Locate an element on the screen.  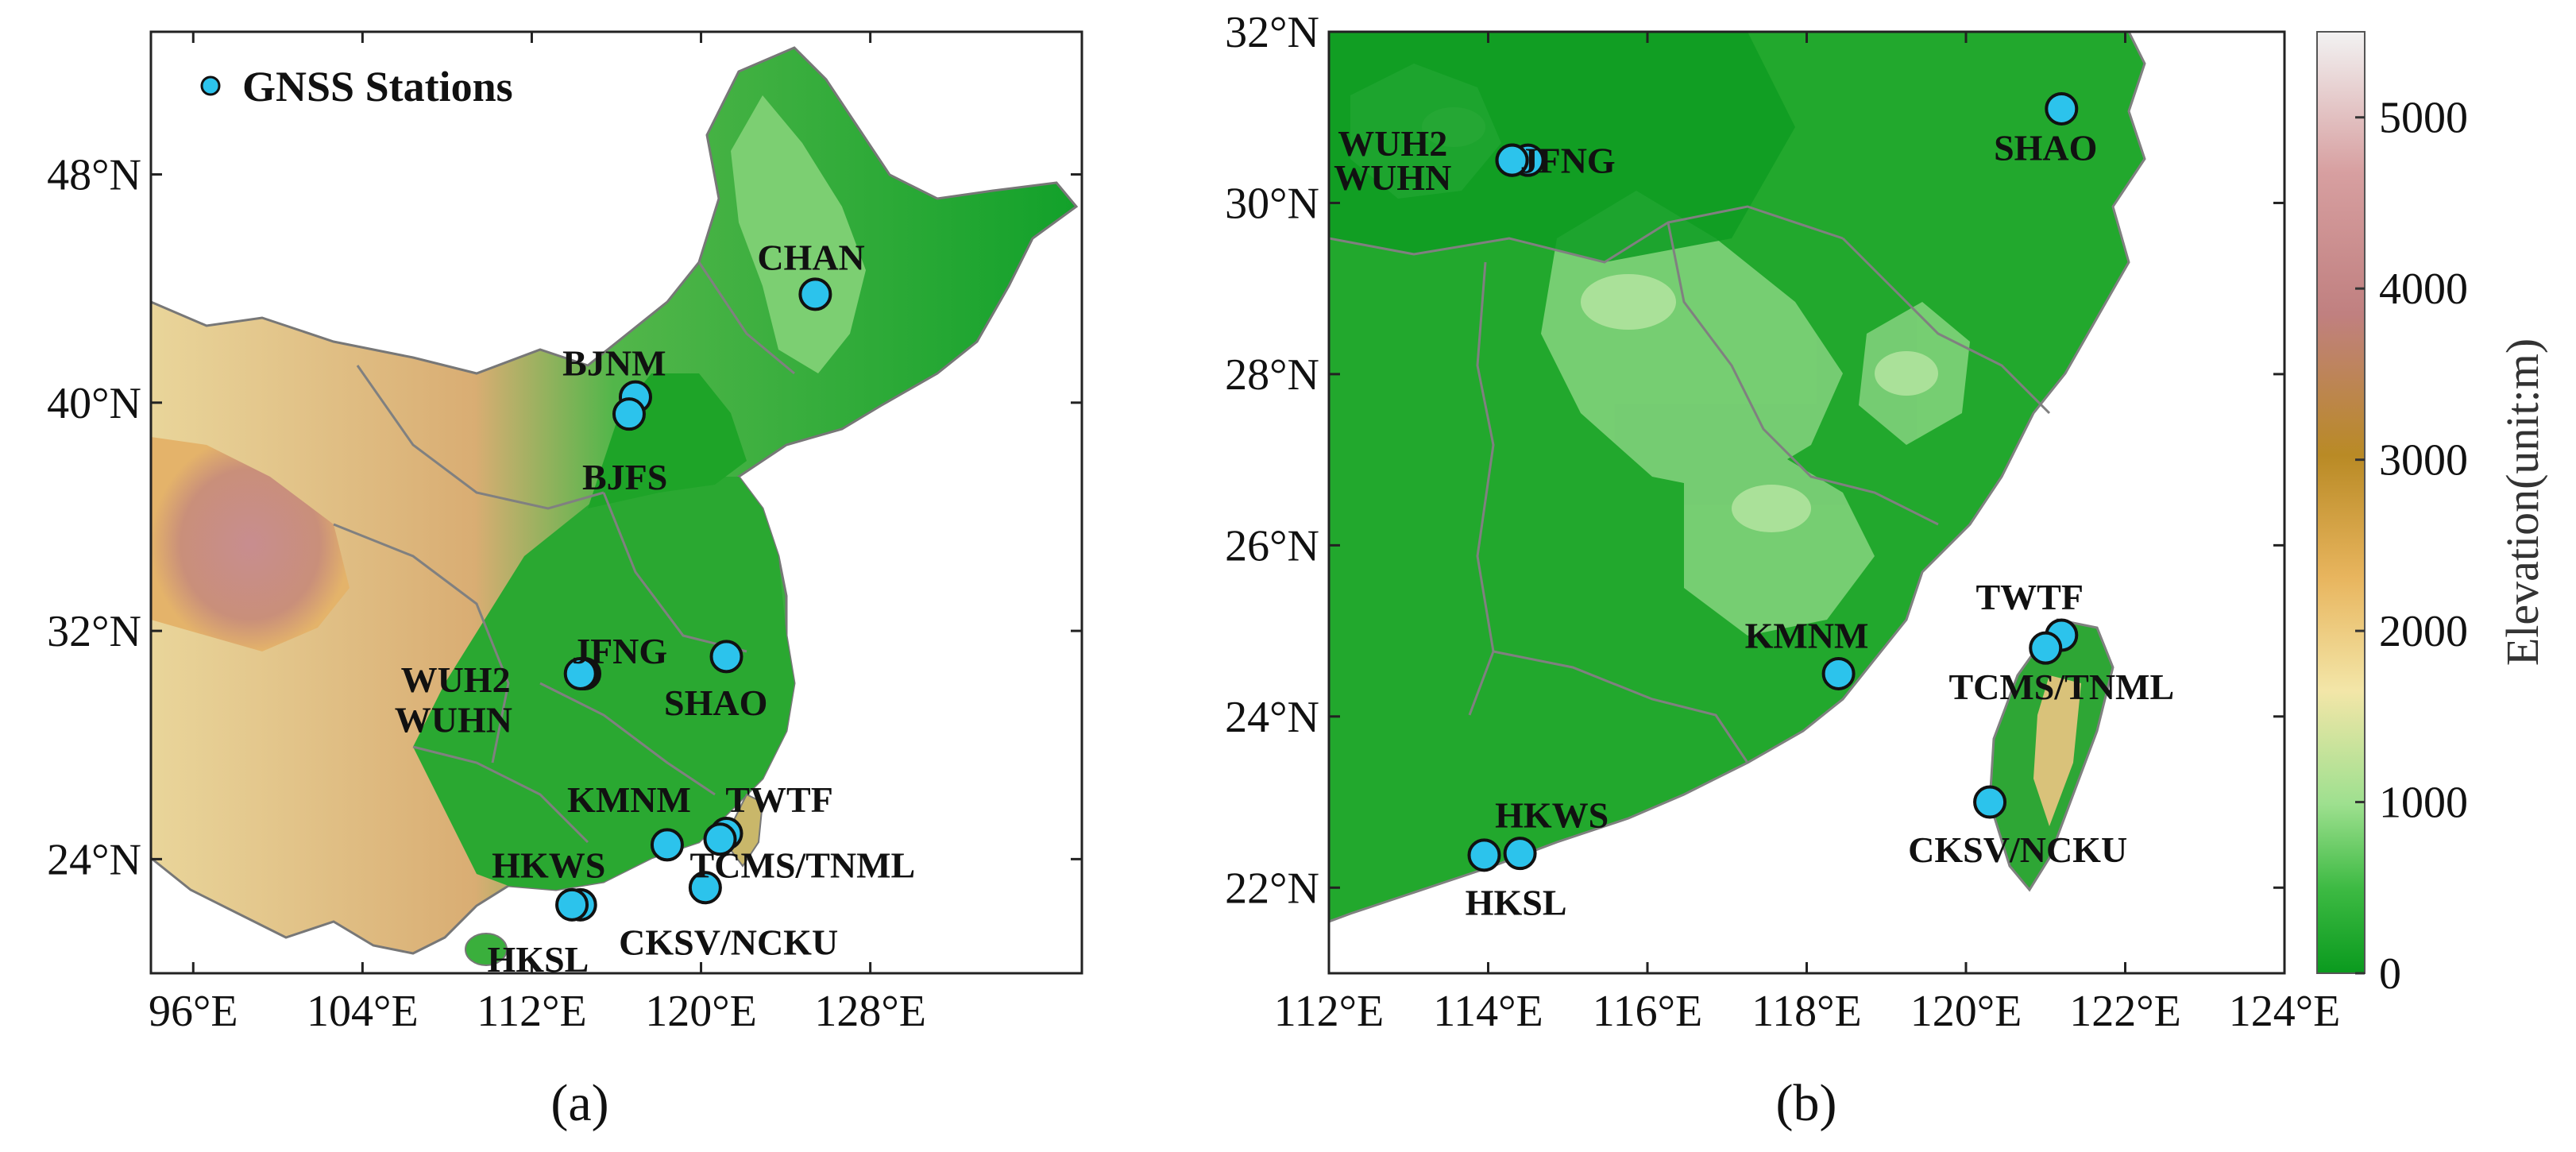
colorbar-ramp is located at coordinates (2341, 502).